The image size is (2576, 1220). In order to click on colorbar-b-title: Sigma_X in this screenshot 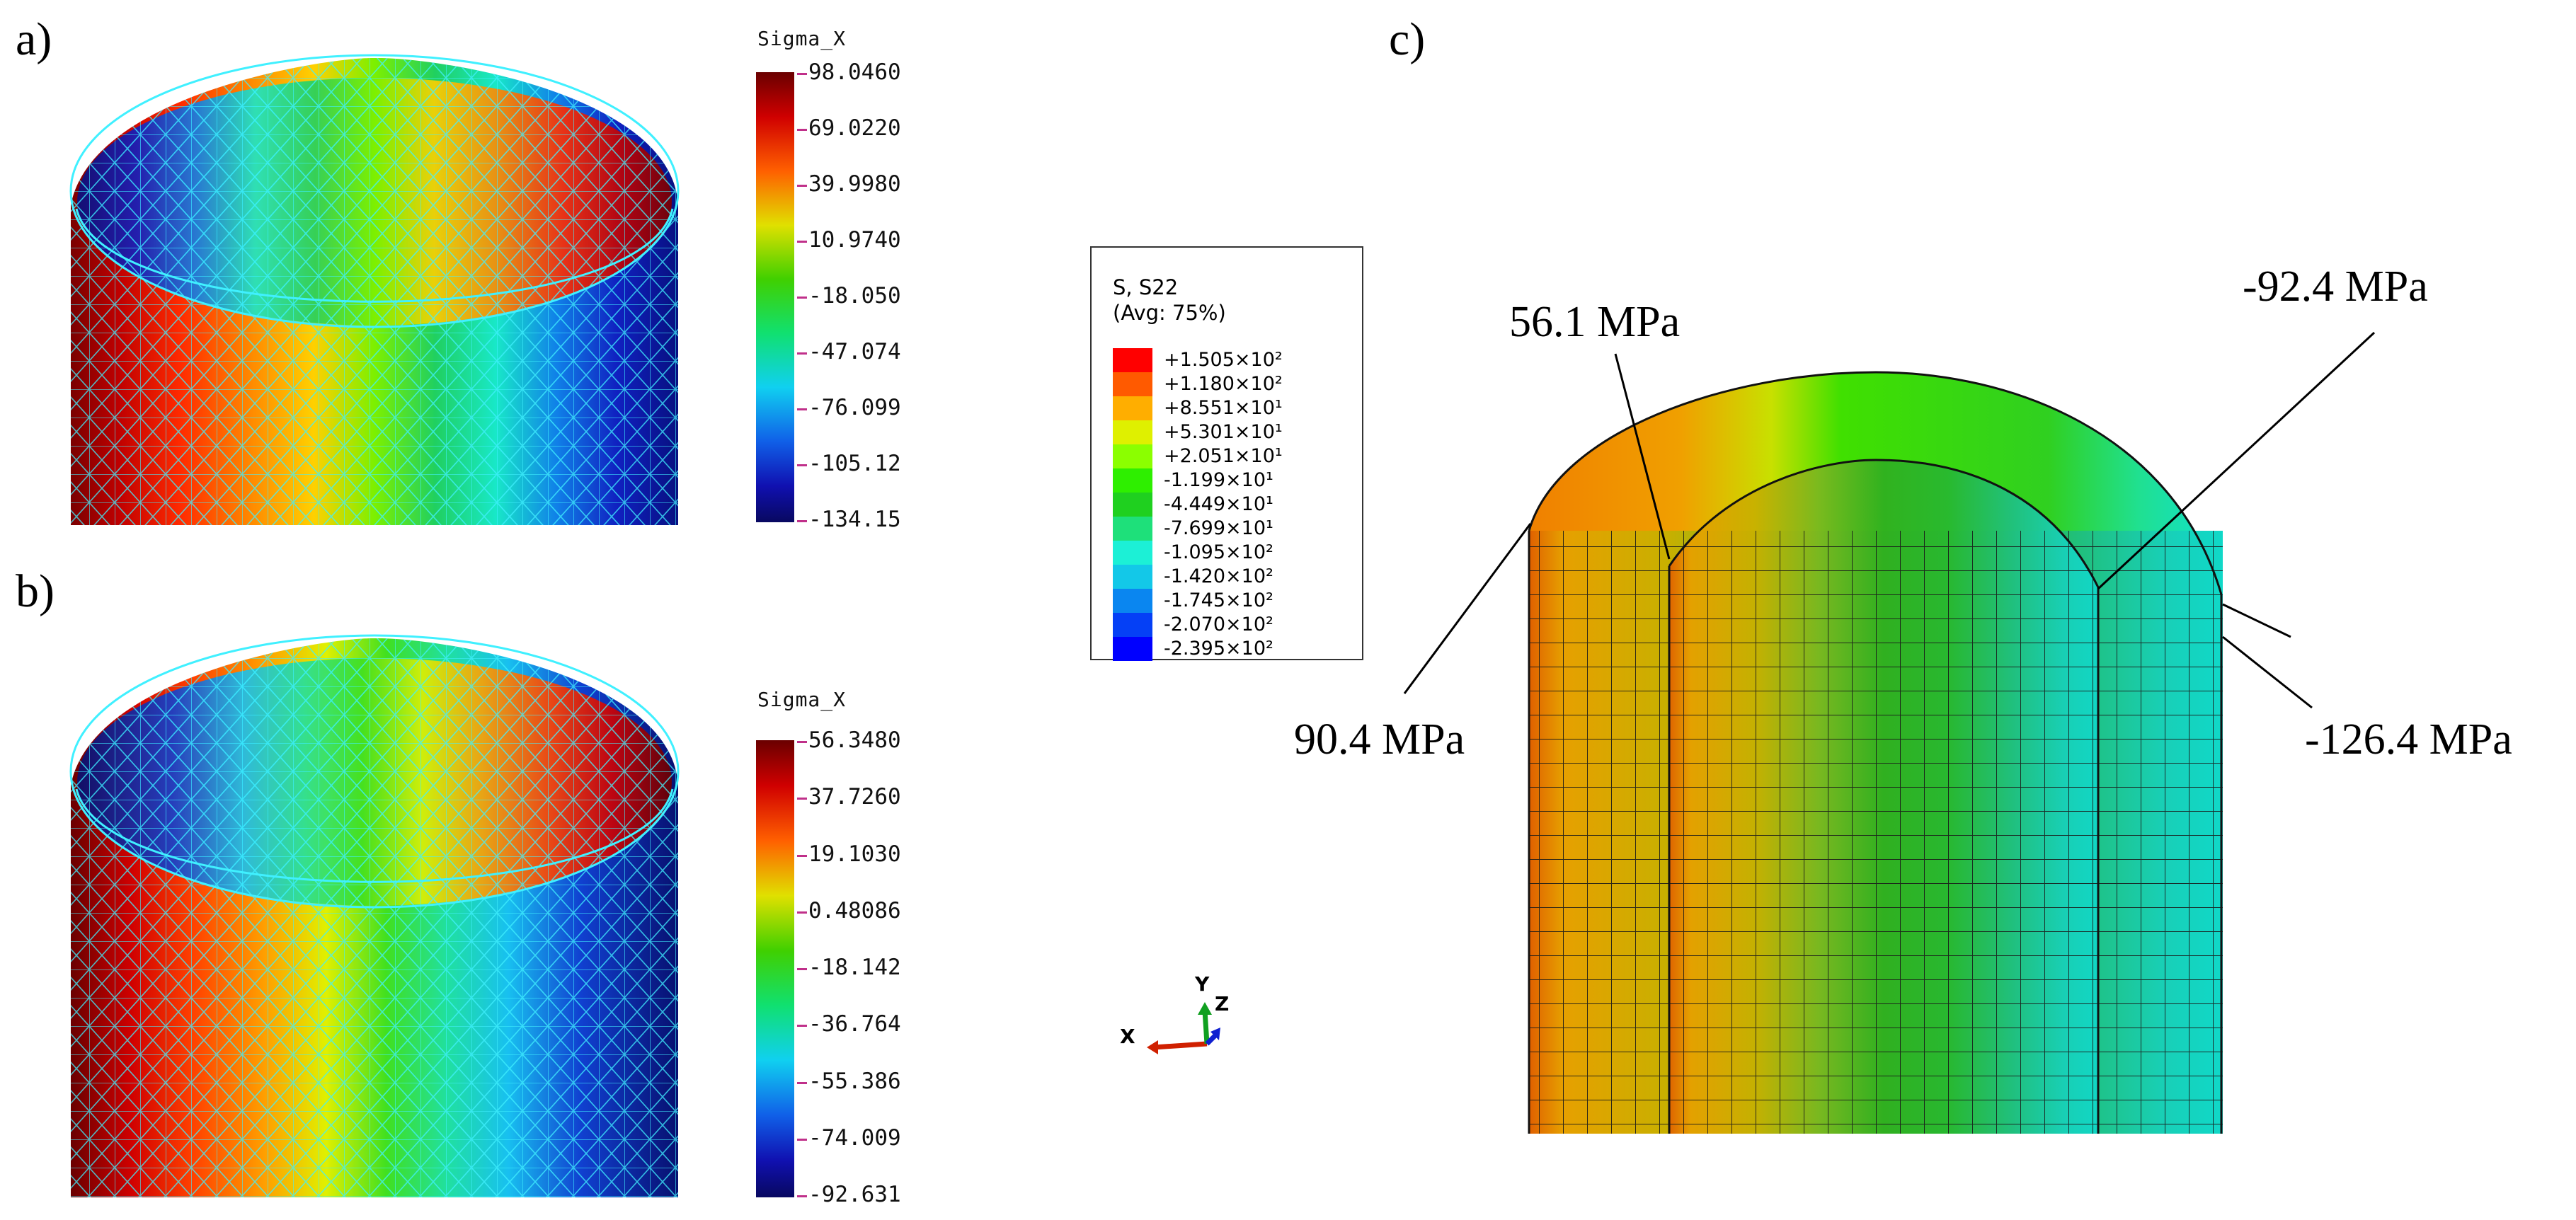, I will do `click(802, 699)`.